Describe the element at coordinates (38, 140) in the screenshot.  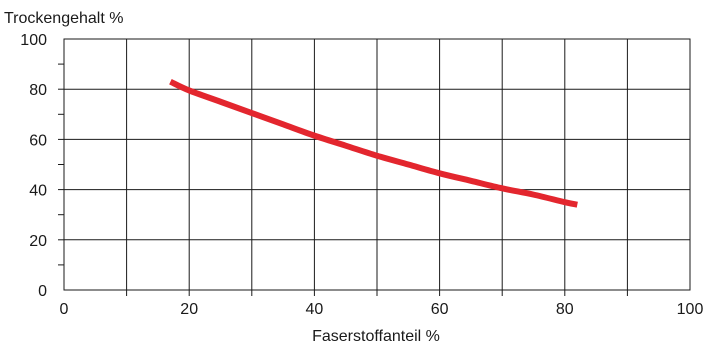
I see `y-tick-label: 60` at that location.